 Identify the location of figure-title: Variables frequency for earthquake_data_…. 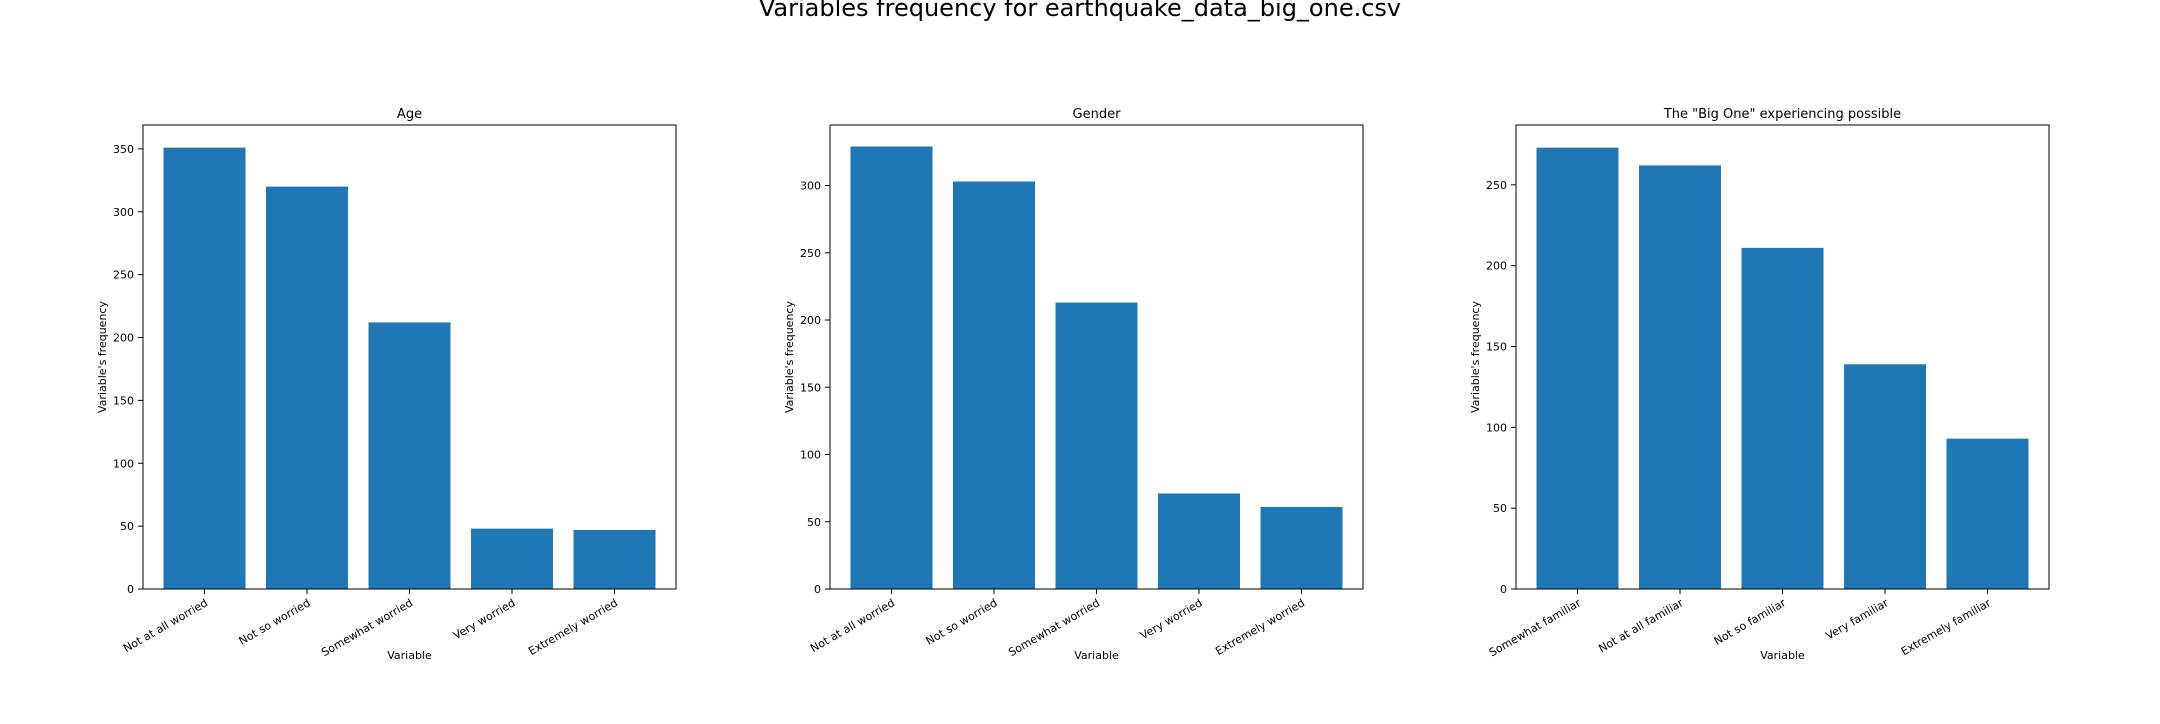
(1080, 11).